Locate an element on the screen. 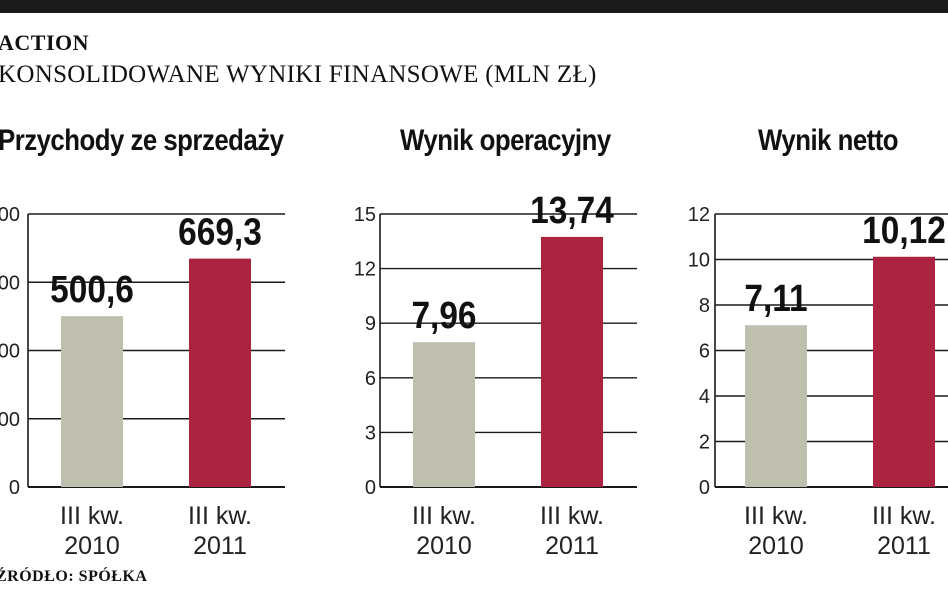  revenue-x-tick-label-0-line1: III kw. is located at coordinates (92, 516).